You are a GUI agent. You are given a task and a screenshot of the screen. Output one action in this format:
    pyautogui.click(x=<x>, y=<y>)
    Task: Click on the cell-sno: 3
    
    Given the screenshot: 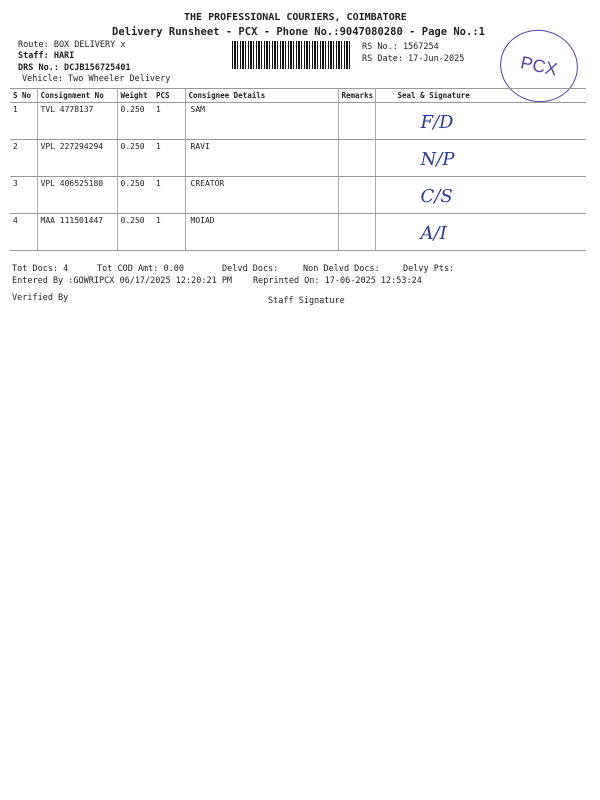 What is the action you would take?
    pyautogui.click(x=23, y=195)
    